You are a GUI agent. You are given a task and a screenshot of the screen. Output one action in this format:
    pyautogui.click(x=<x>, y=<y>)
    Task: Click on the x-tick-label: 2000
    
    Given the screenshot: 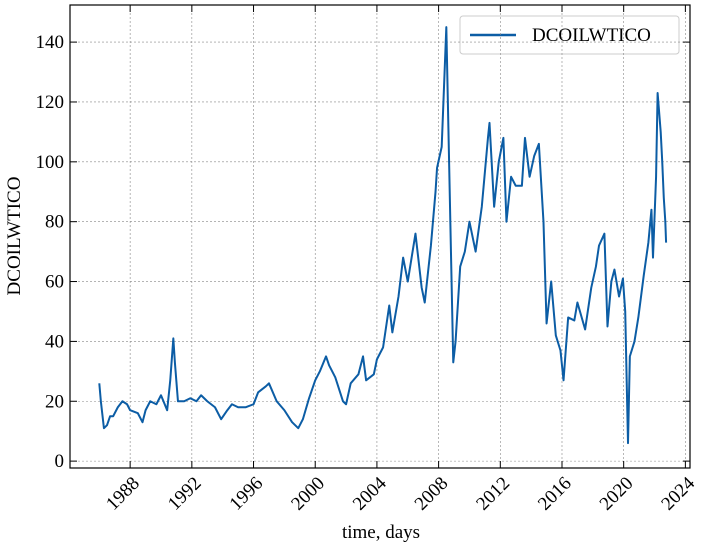 What is the action you would take?
    pyautogui.click(x=308, y=494)
    